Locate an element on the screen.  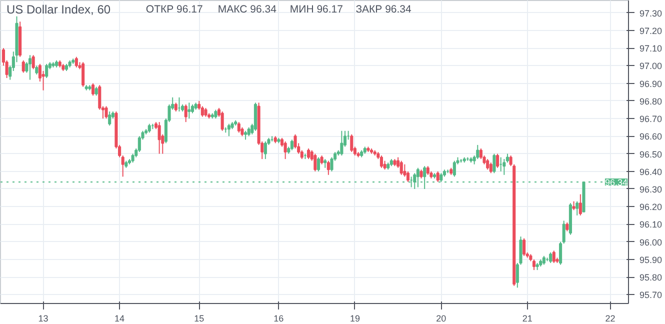
y-tick-label: 96.00 is located at coordinates (651, 242).